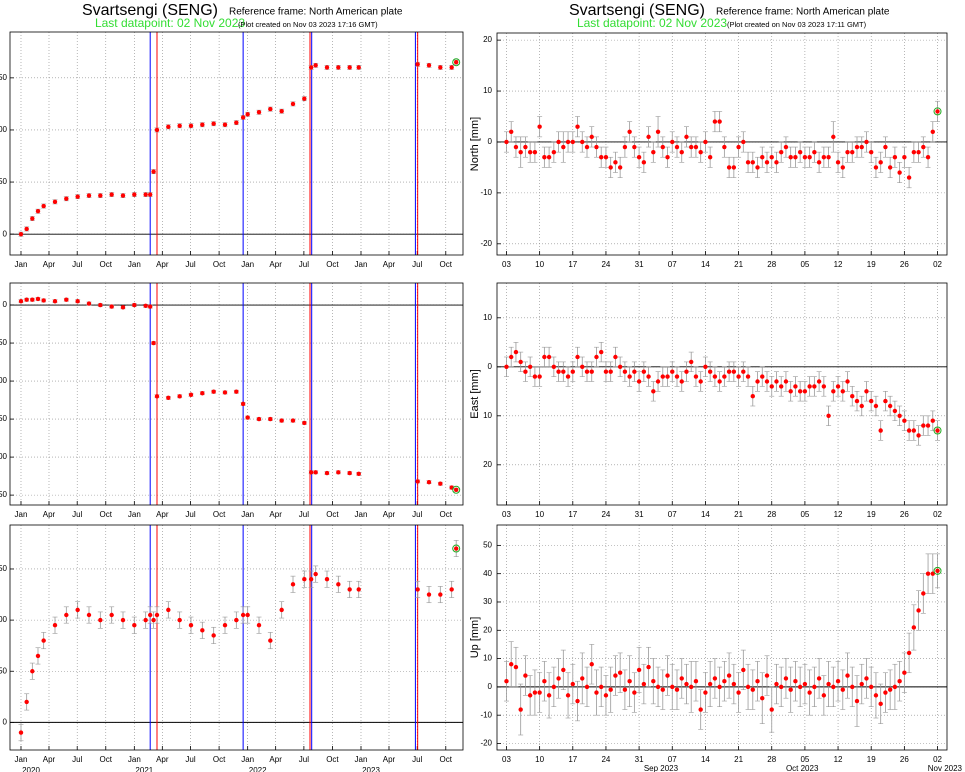 Image resolution: width=965 pixels, height=772 pixels. Describe the element at coordinates (487, 658) in the screenshot. I see `y-tick-label: 10` at that location.